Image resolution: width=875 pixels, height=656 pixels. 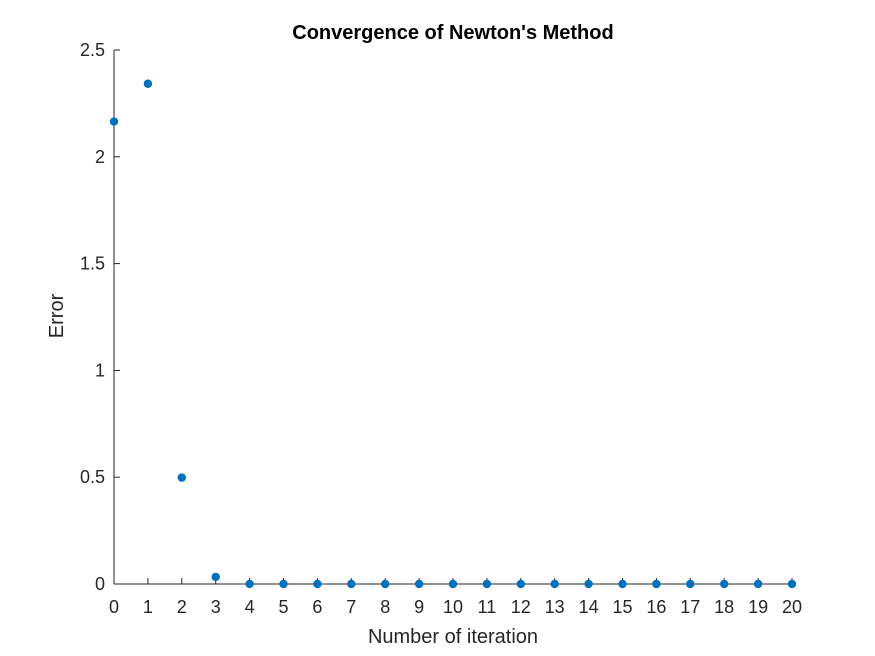 What do you see at coordinates (521, 607) in the screenshot?
I see `x-tick-label: 12` at bounding box center [521, 607].